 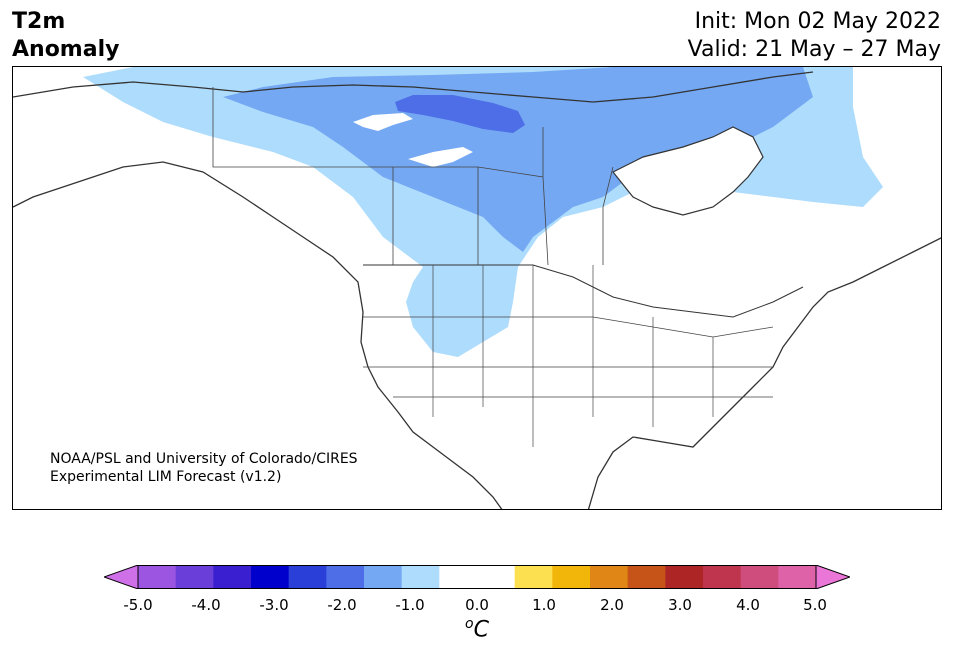 I want to click on tick-label: 5.0, so click(x=815, y=605).